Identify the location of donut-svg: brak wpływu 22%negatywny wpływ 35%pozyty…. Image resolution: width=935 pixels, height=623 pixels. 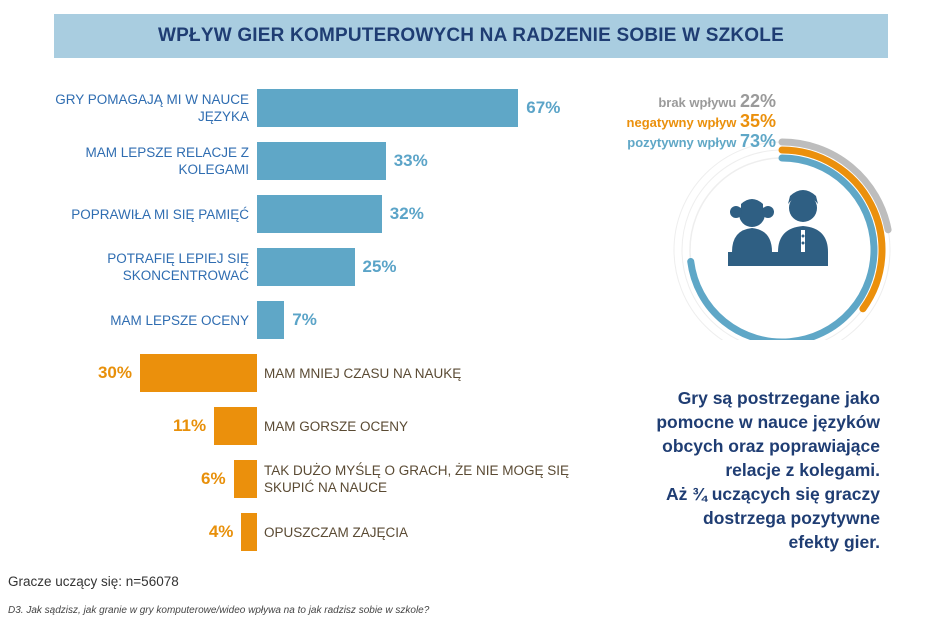
(759, 225).